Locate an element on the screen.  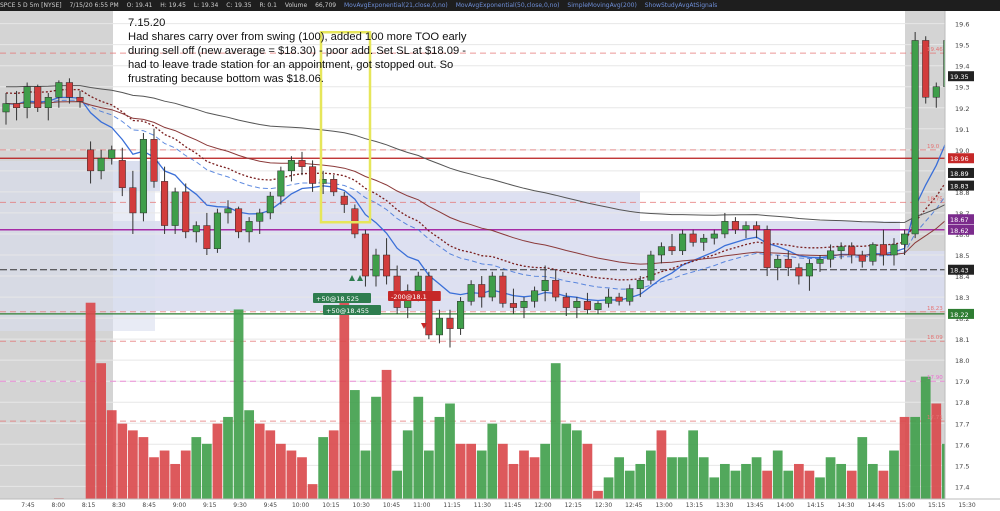
price-tick-label: 19.1 is located at coordinates (962, 130).